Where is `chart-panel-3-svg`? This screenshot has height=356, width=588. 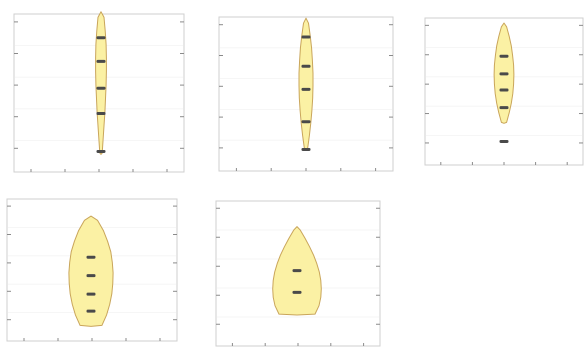
chart-panel-3-svg is located at coordinates (504, 91).